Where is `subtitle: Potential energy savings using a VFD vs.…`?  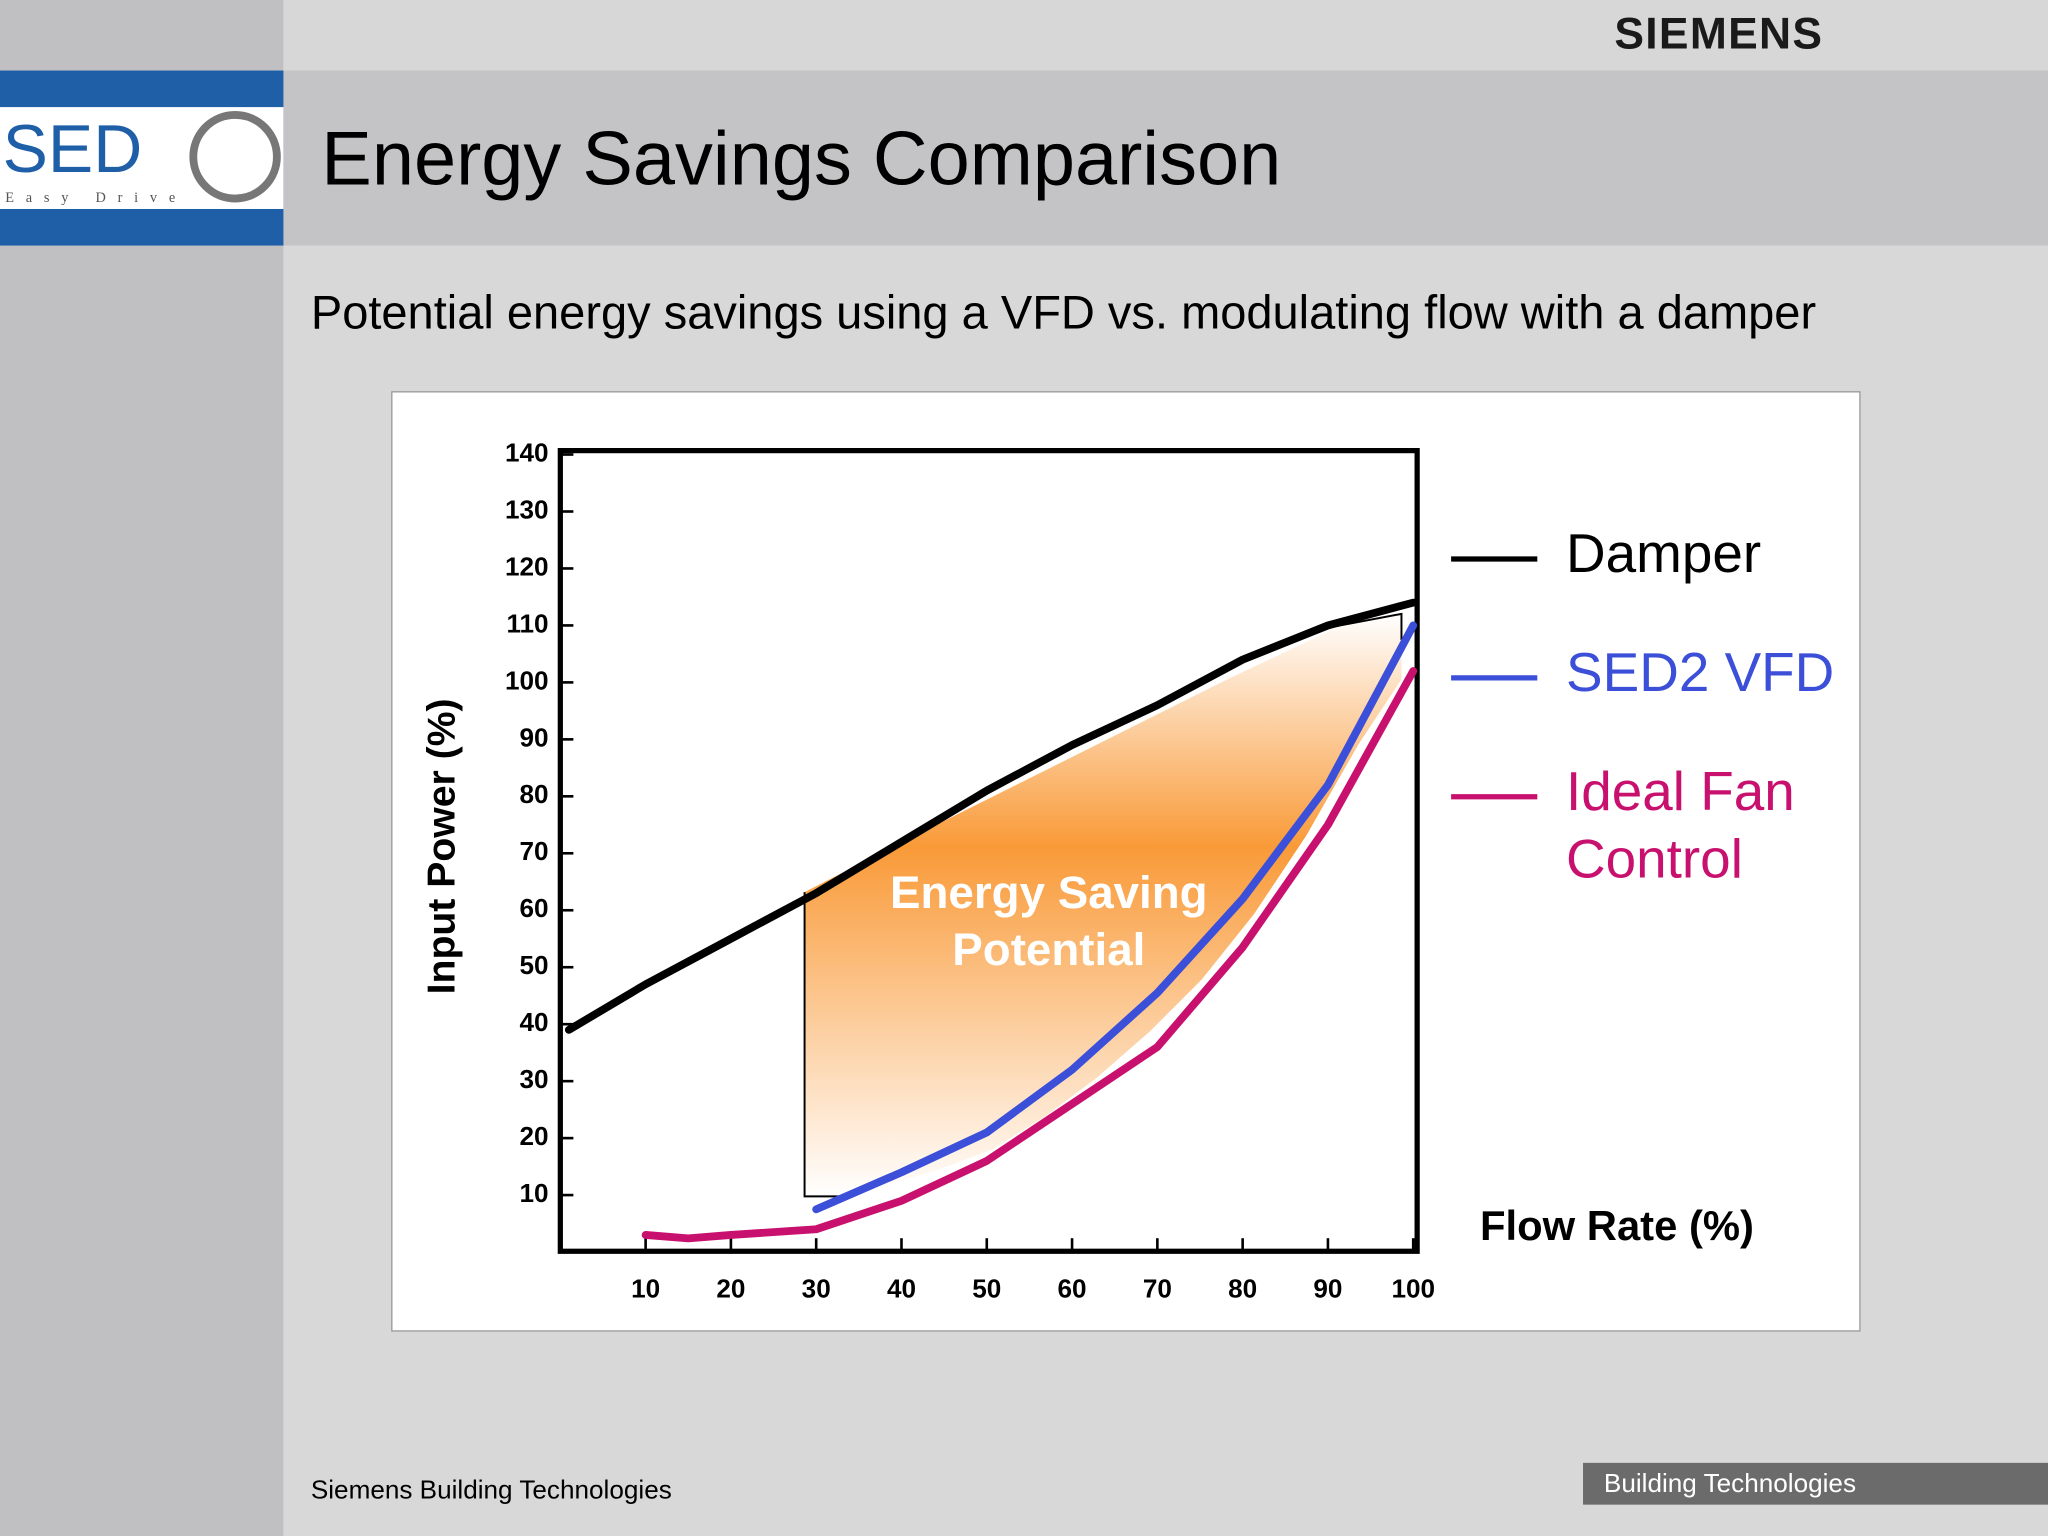 subtitle: Potential energy savings using a VFD vs.… is located at coordinates (1063, 312).